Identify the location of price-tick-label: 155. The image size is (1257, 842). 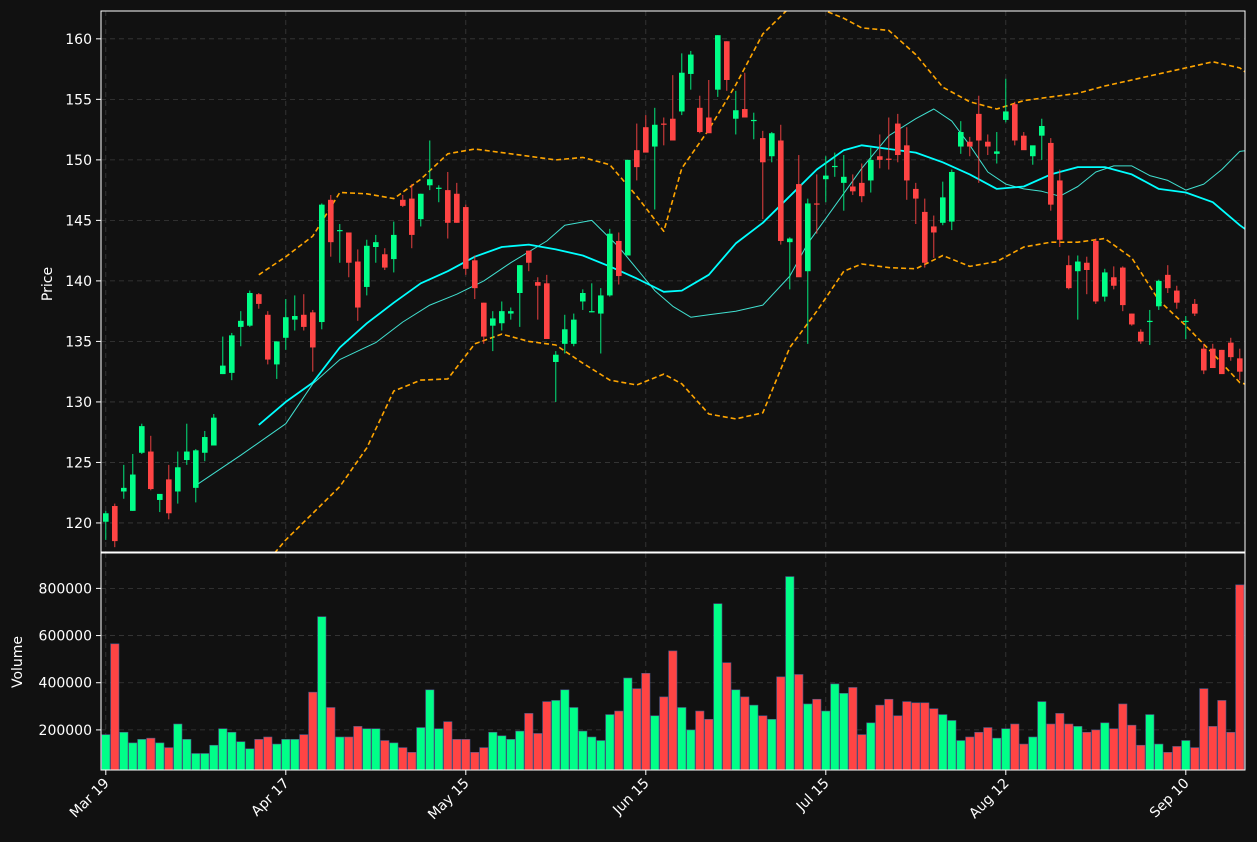
(78, 100).